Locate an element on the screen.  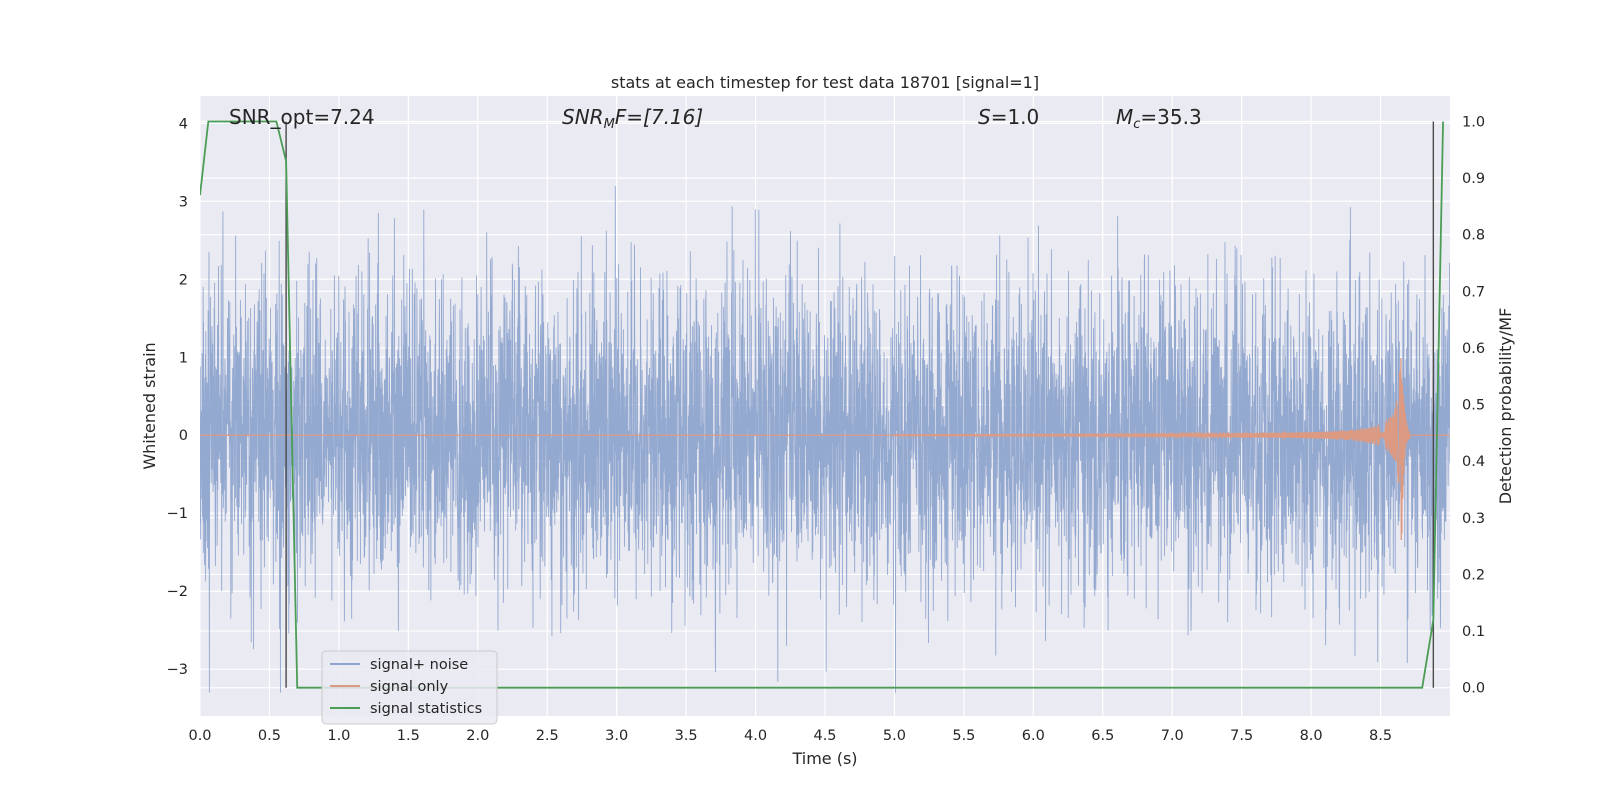
y-left-tick-label: 4 is located at coordinates (183, 124).